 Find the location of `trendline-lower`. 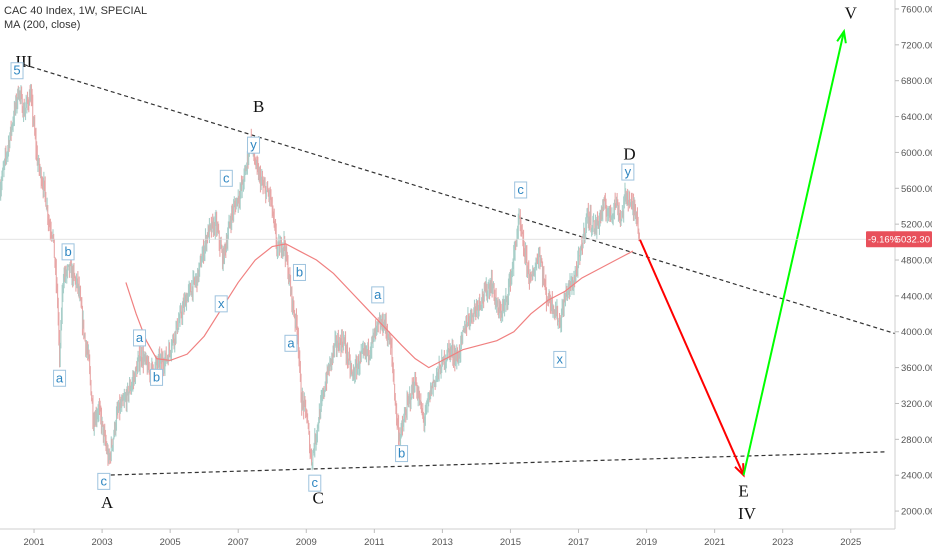

trendline-lower is located at coordinates (494, 463).